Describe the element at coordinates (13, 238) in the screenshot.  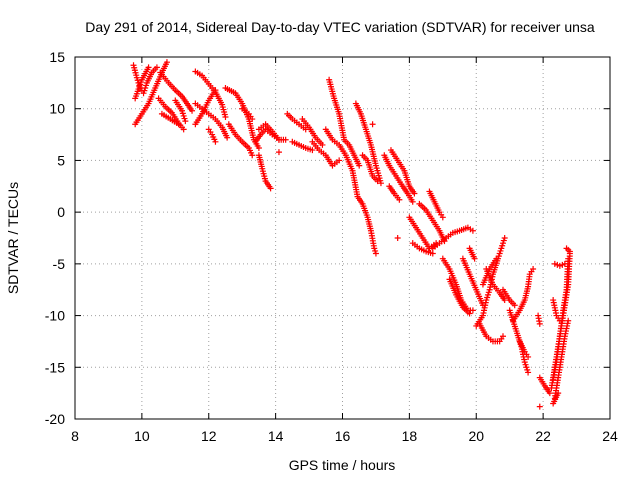
I see `y-axis-label: SDTVAR / TECUs` at that location.